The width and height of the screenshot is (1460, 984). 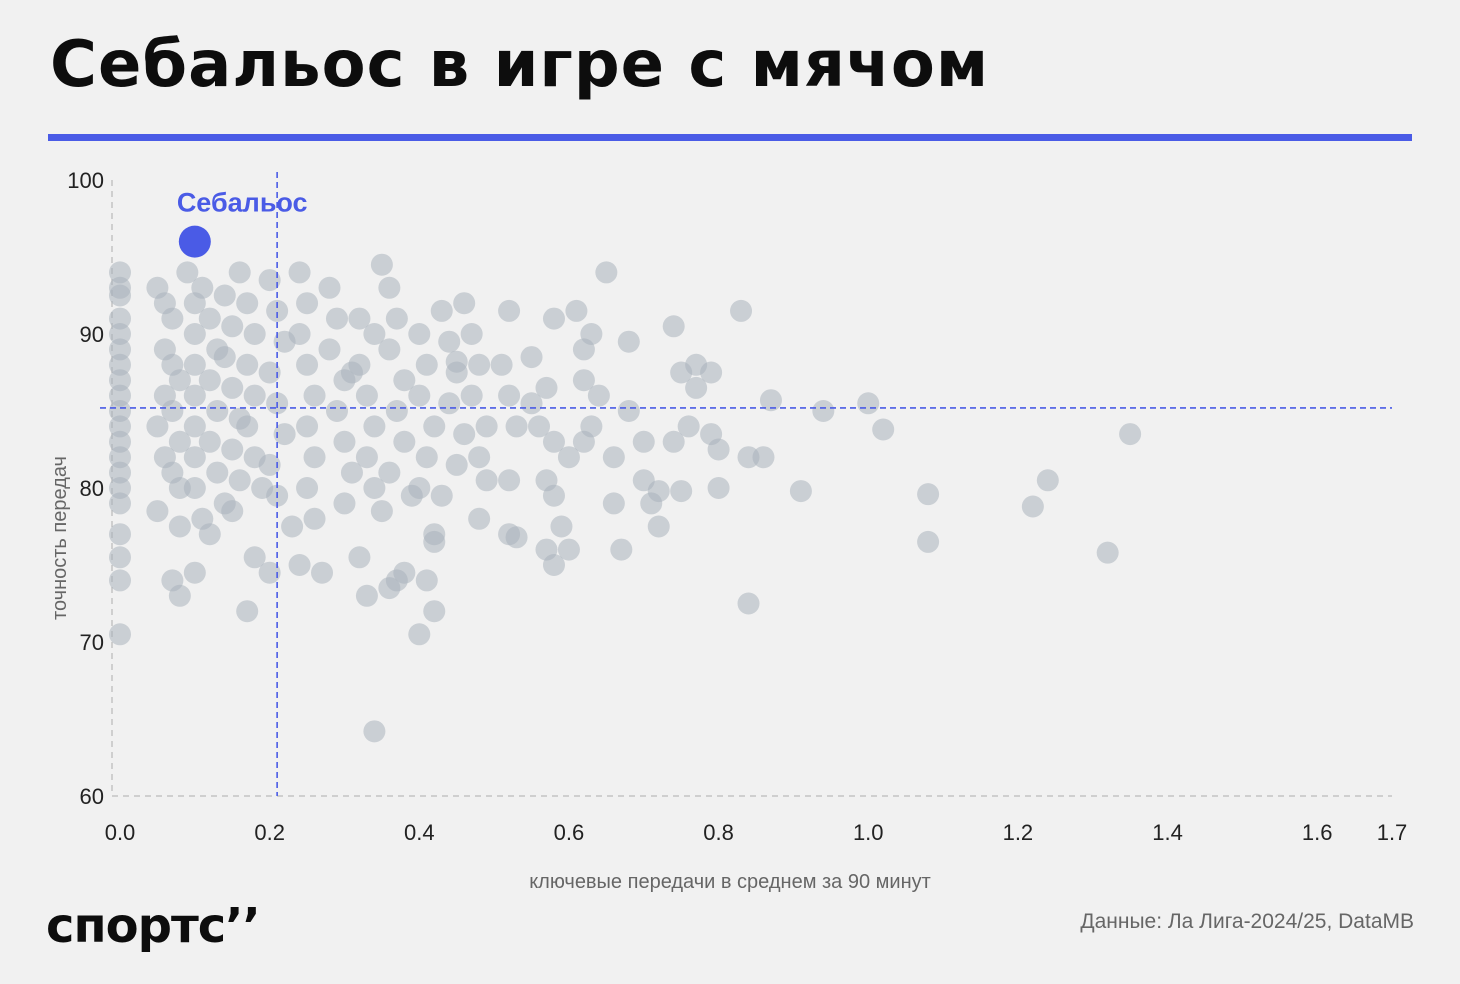 I want to click on y-tick-label: 90, so click(x=92, y=334).